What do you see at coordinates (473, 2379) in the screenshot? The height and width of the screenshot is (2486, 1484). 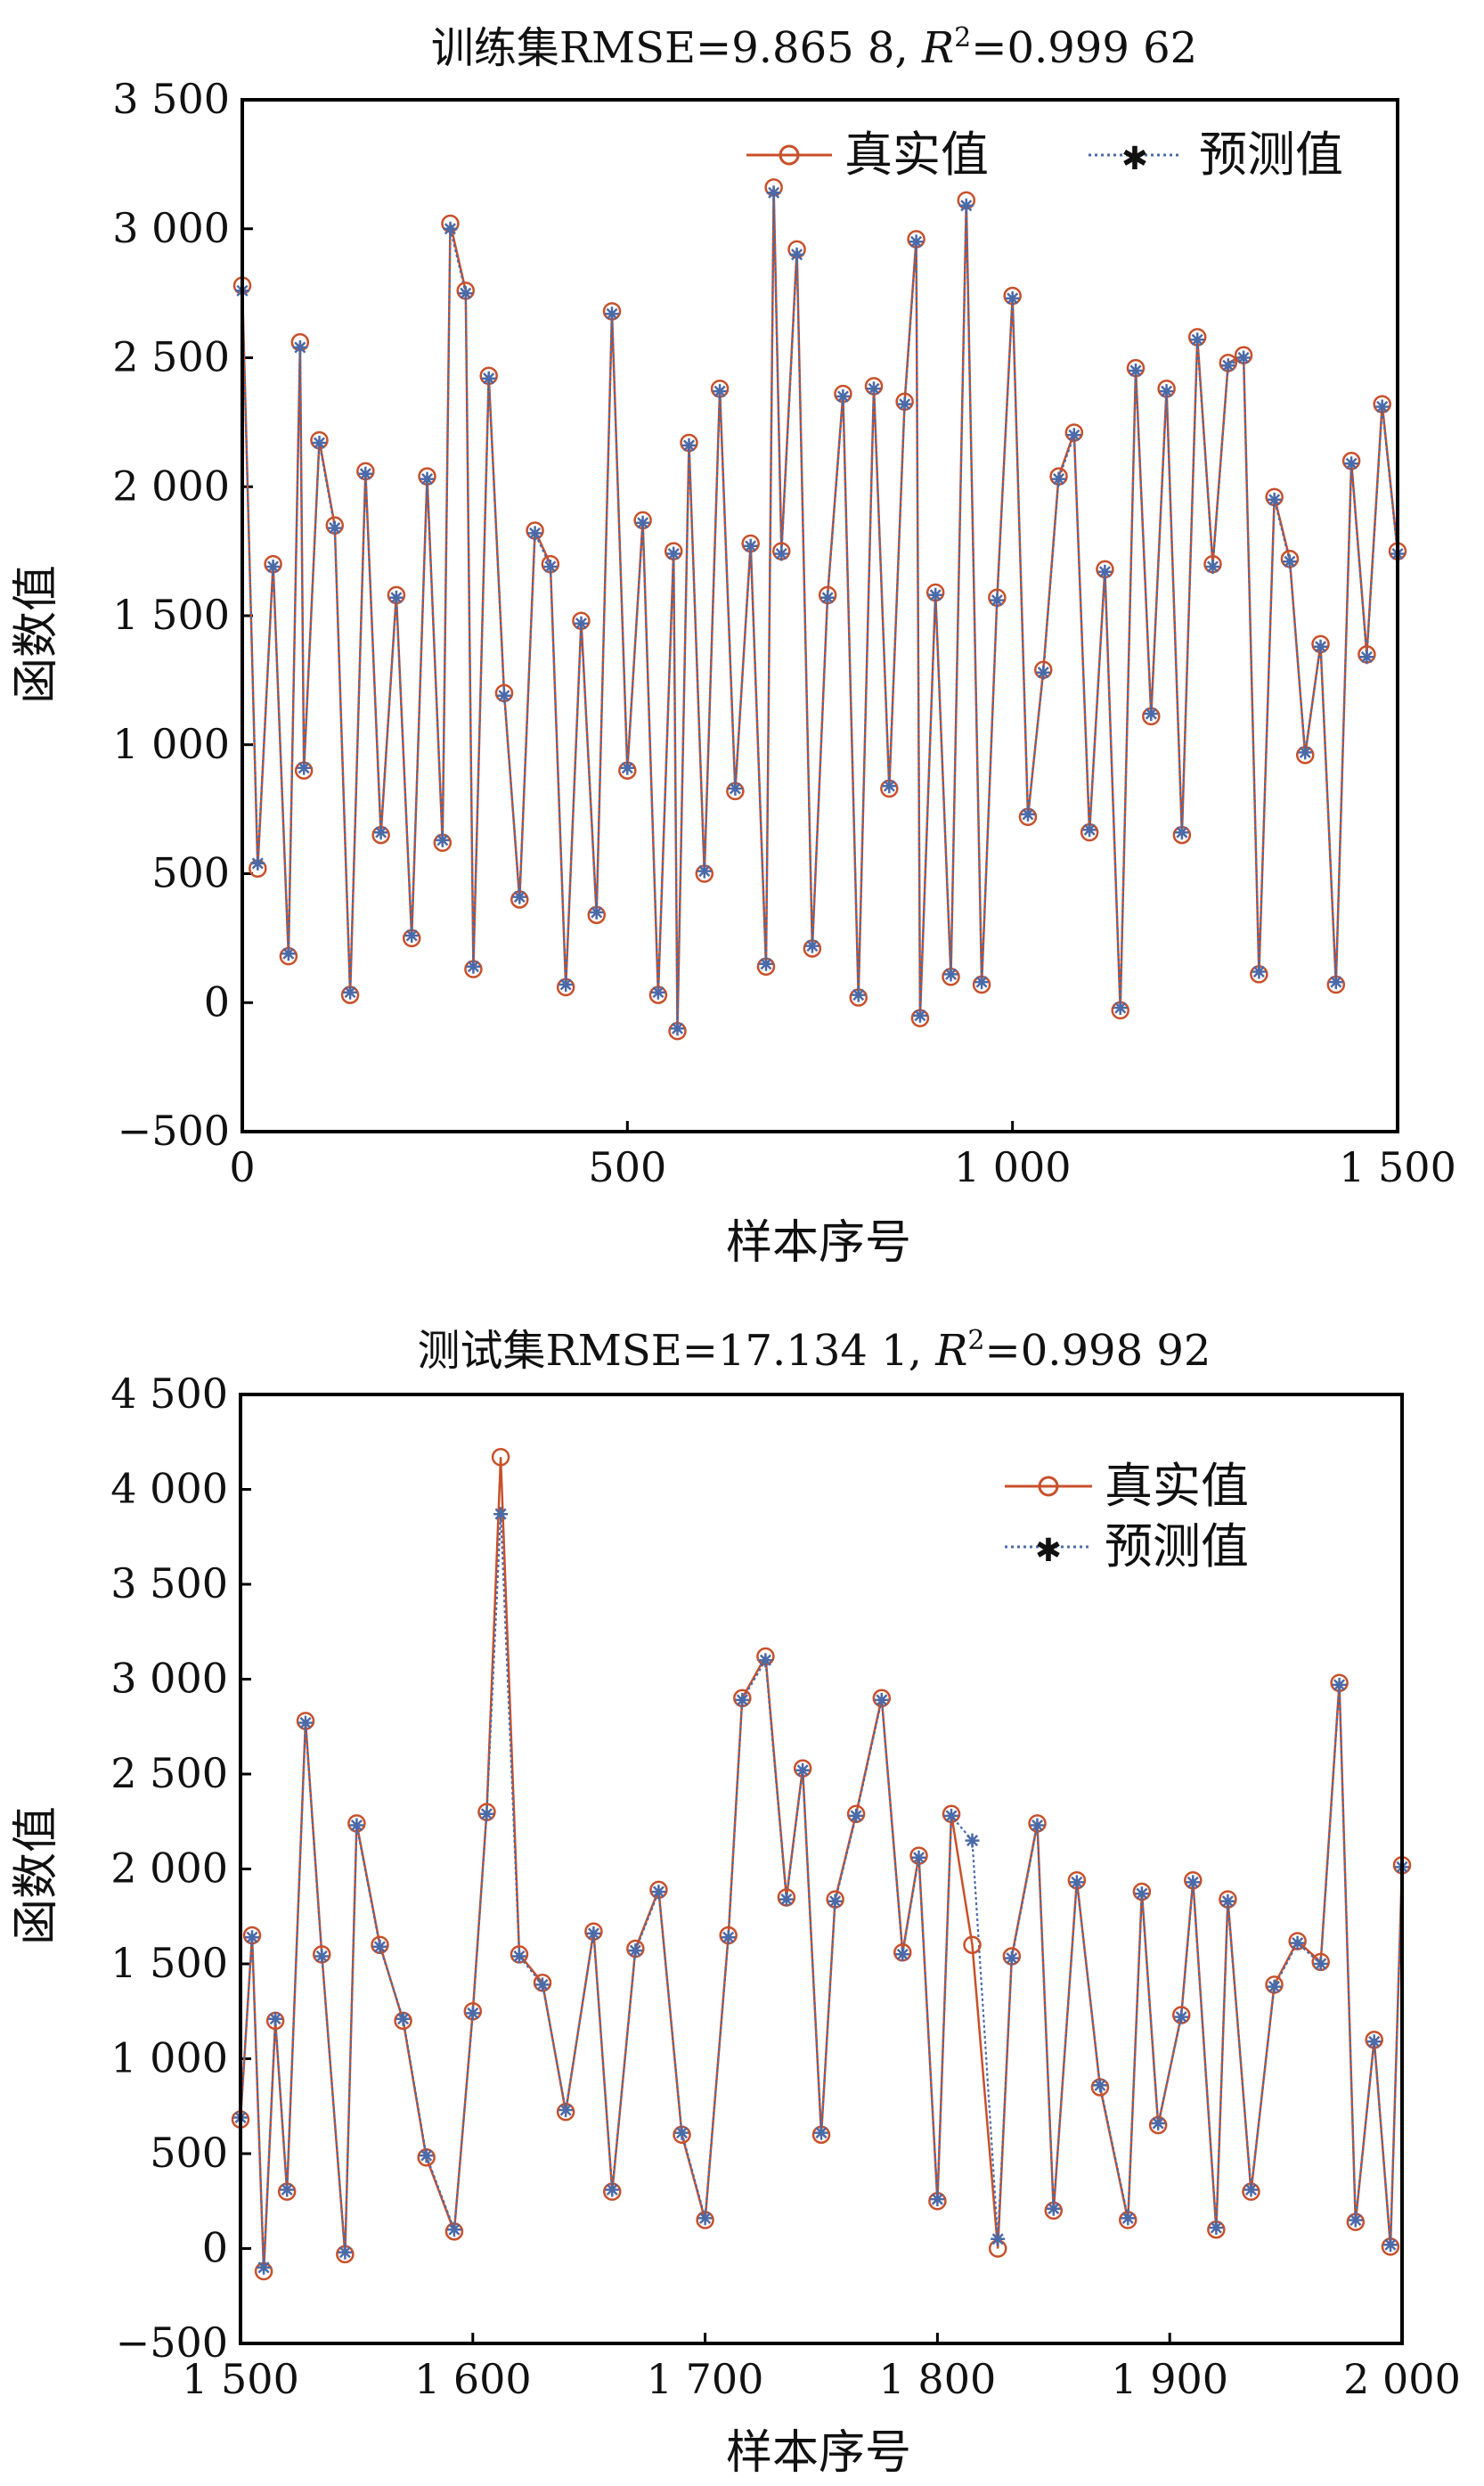 I see `x-tick-label: 1 600` at bounding box center [473, 2379].